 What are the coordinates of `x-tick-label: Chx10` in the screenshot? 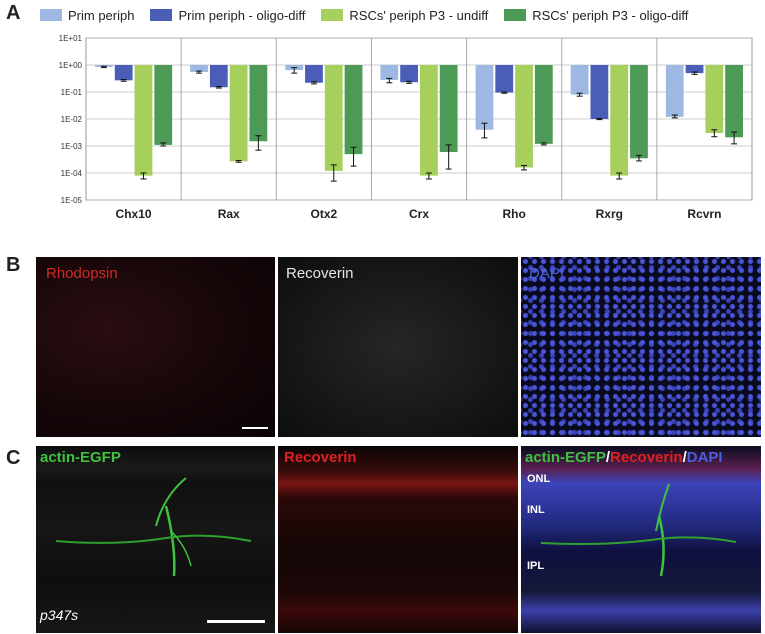 It's located at (134, 214).